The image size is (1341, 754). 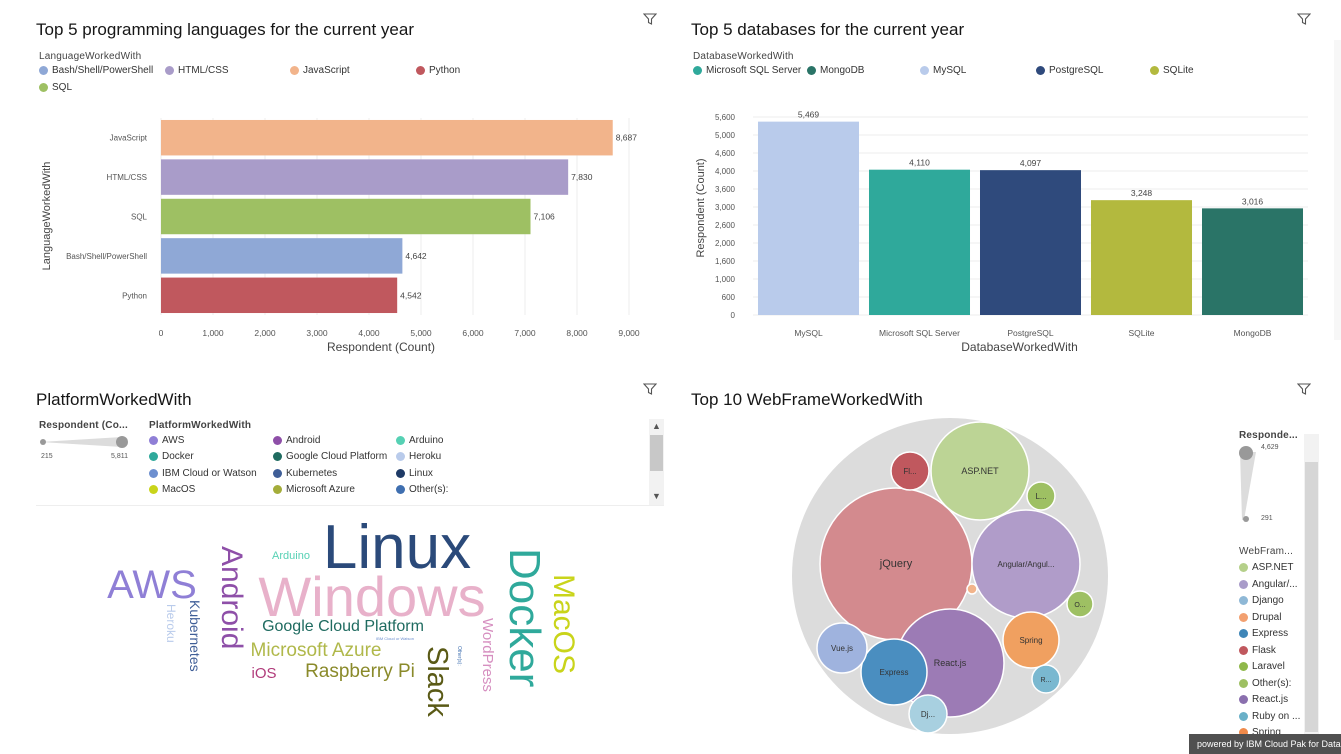 I want to click on legend-item: Docker, so click(x=171, y=456).